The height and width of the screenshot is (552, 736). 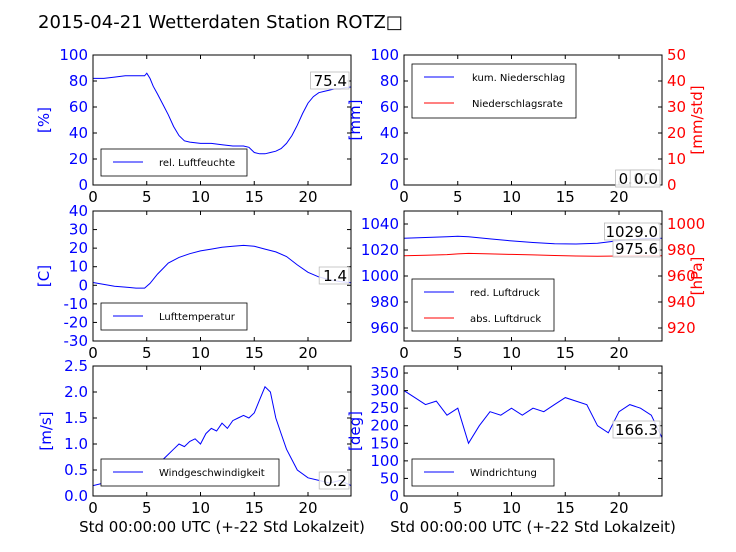 What do you see at coordinates (254, 508) in the screenshot?
I see `x-tick-label-5-4: 15` at bounding box center [254, 508].